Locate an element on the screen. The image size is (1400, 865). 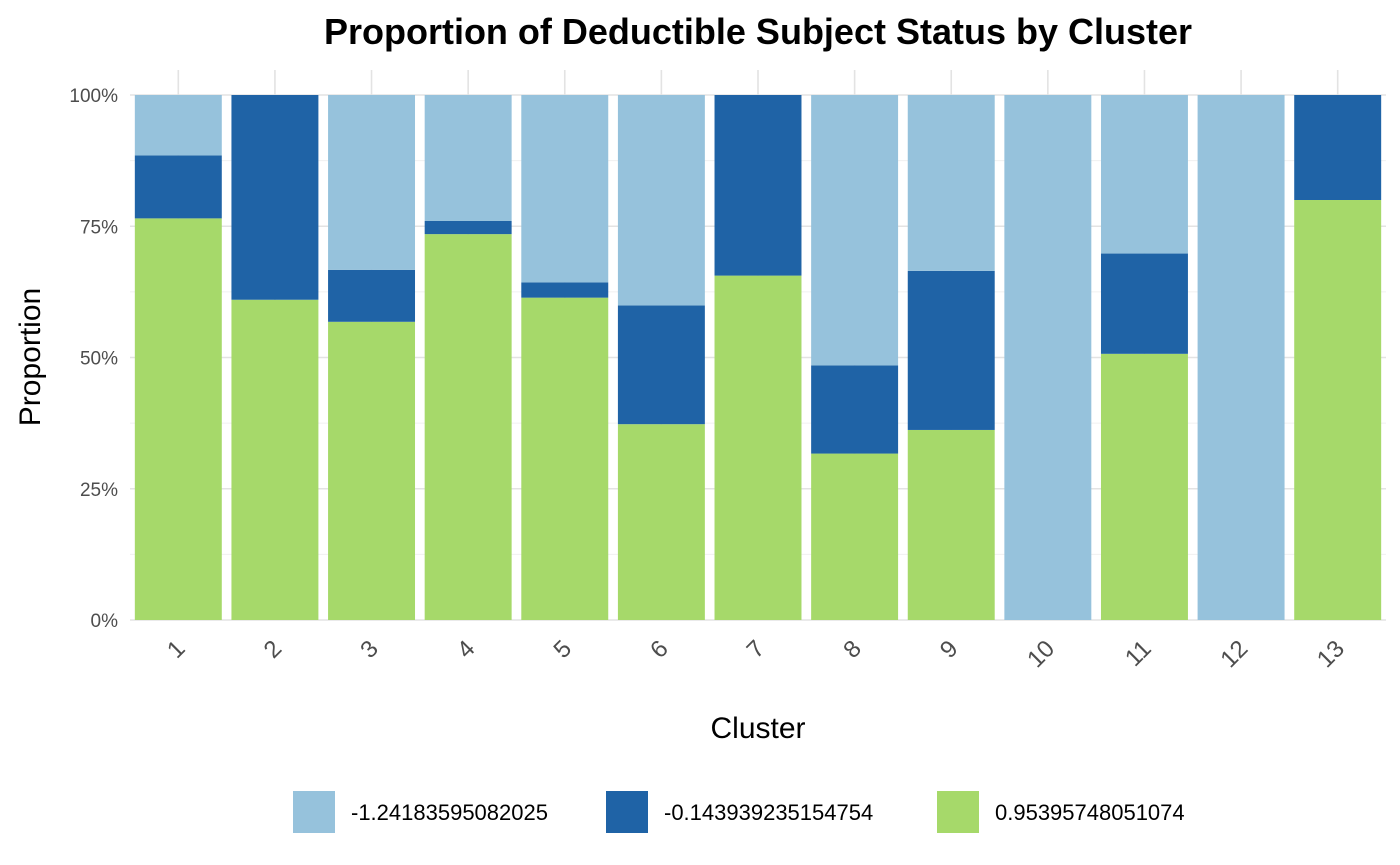
x-tick-label: 3 is located at coordinates (369, 649).